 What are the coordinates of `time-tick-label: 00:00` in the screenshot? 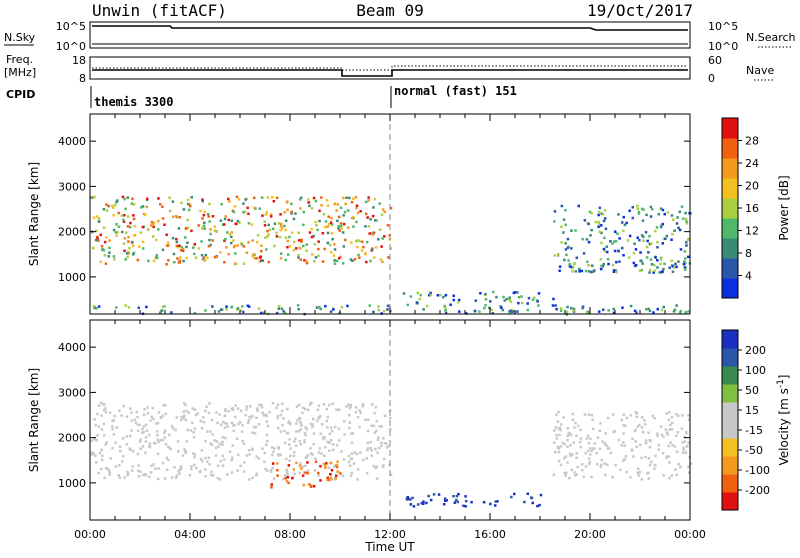 It's located at (90, 534).